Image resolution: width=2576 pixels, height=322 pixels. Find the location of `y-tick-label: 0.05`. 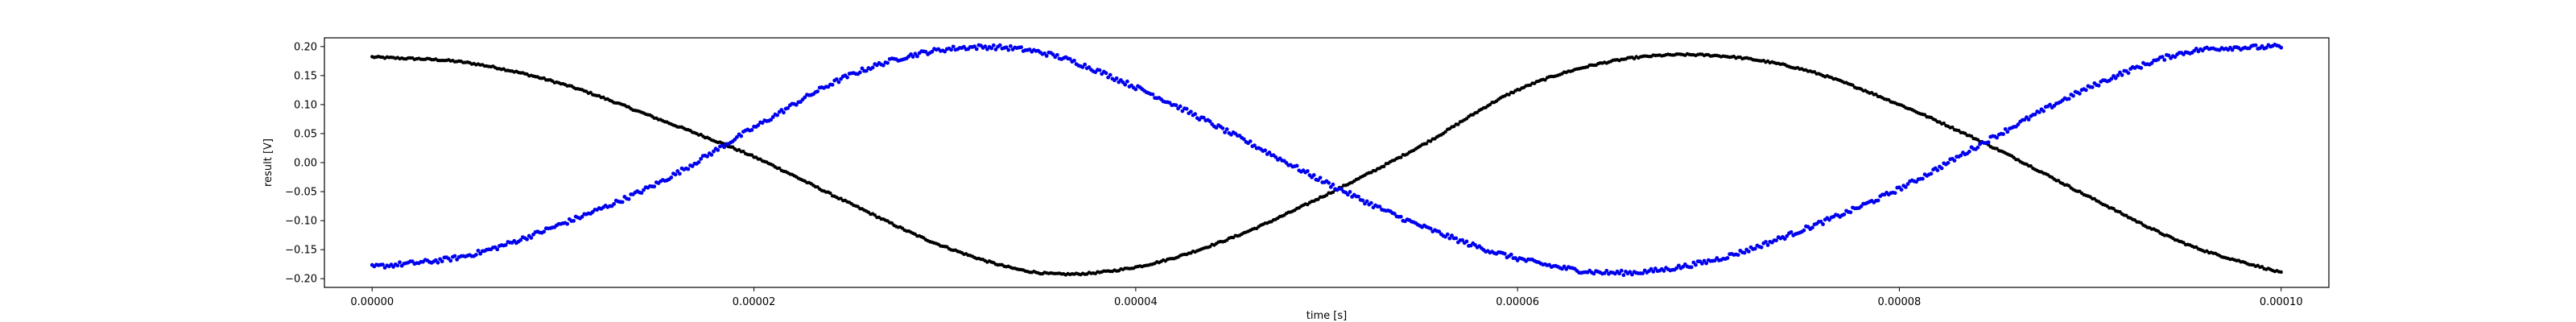

y-tick-label: 0.05 is located at coordinates (305, 134).